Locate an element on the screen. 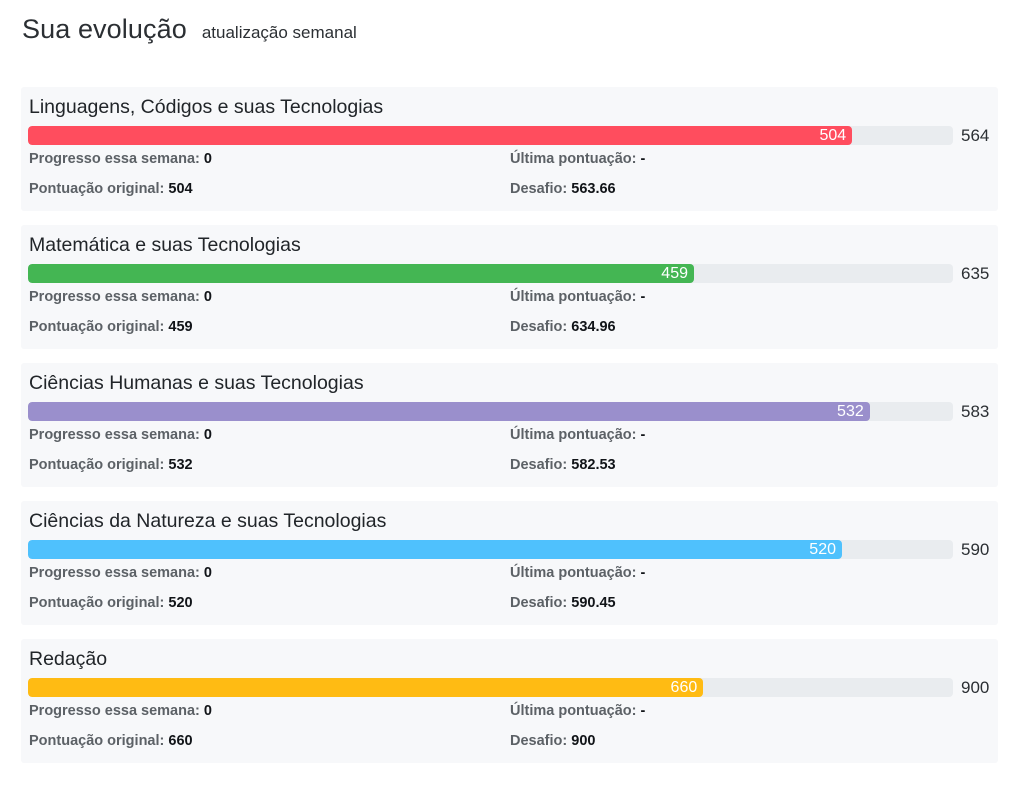  progress-bar-max: 583 is located at coordinates (975, 411).